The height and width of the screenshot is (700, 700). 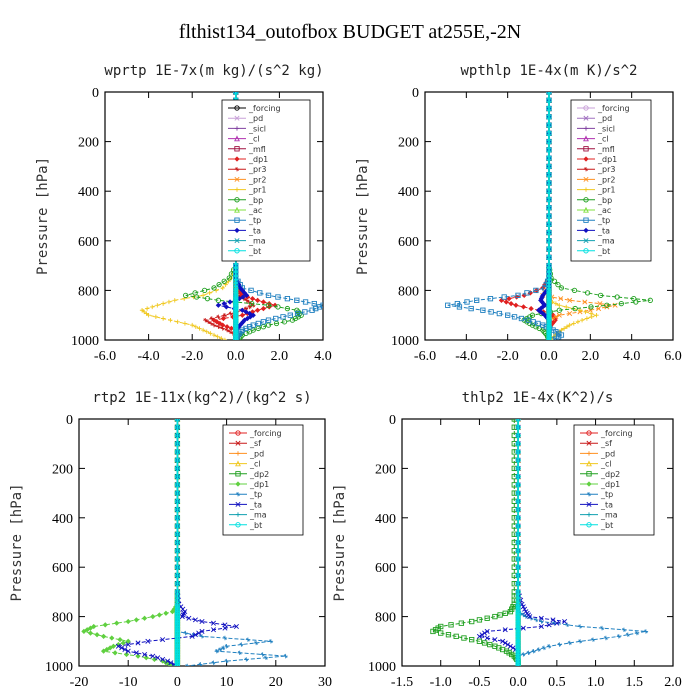 What do you see at coordinates (340, 542) in the screenshot?
I see `y-axis-label: Pressure [hPa]` at bounding box center [340, 542].